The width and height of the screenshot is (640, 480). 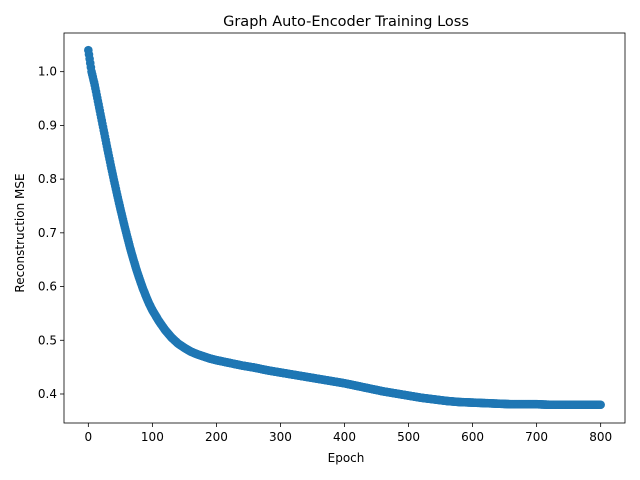 What do you see at coordinates (600, 437) in the screenshot?
I see `x-tick-label: 800` at bounding box center [600, 437].